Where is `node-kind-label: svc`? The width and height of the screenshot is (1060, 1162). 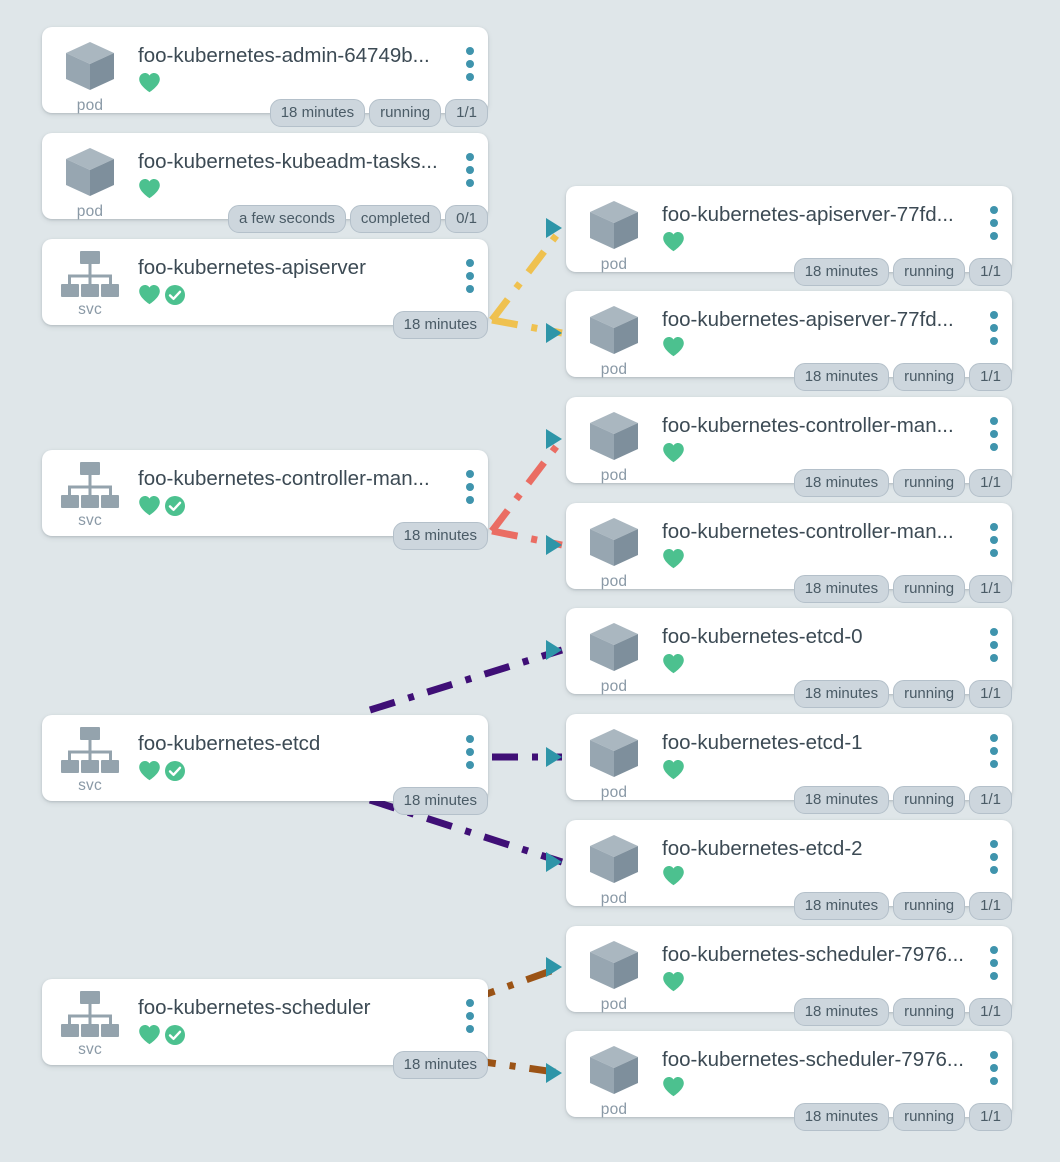 node-kind-label: svc is located at coordinates (90, 309).